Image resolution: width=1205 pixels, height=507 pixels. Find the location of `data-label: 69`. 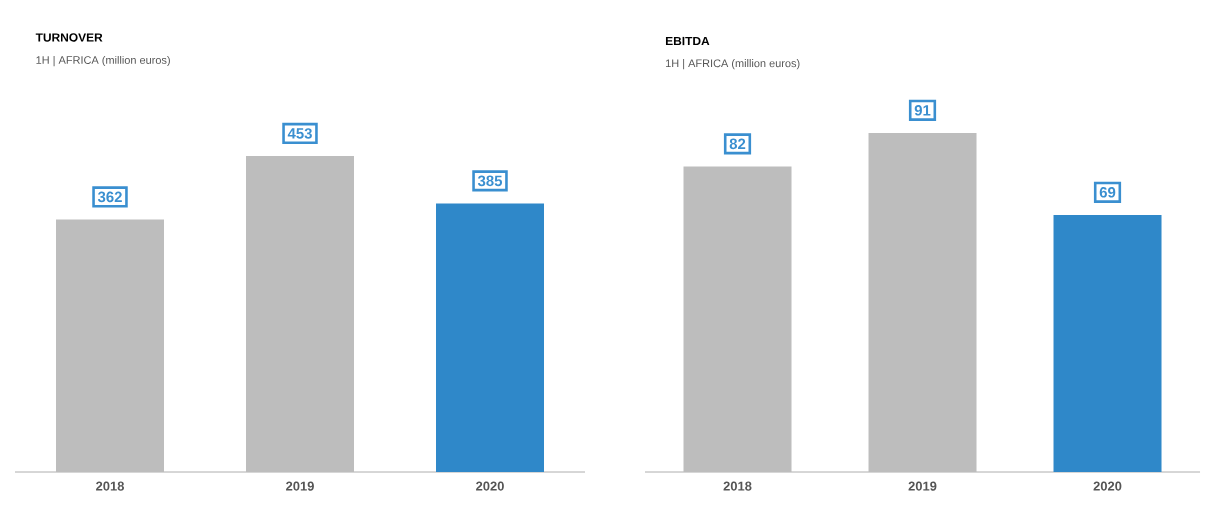

data-label: 69 is located at coordinates (1107, 192).